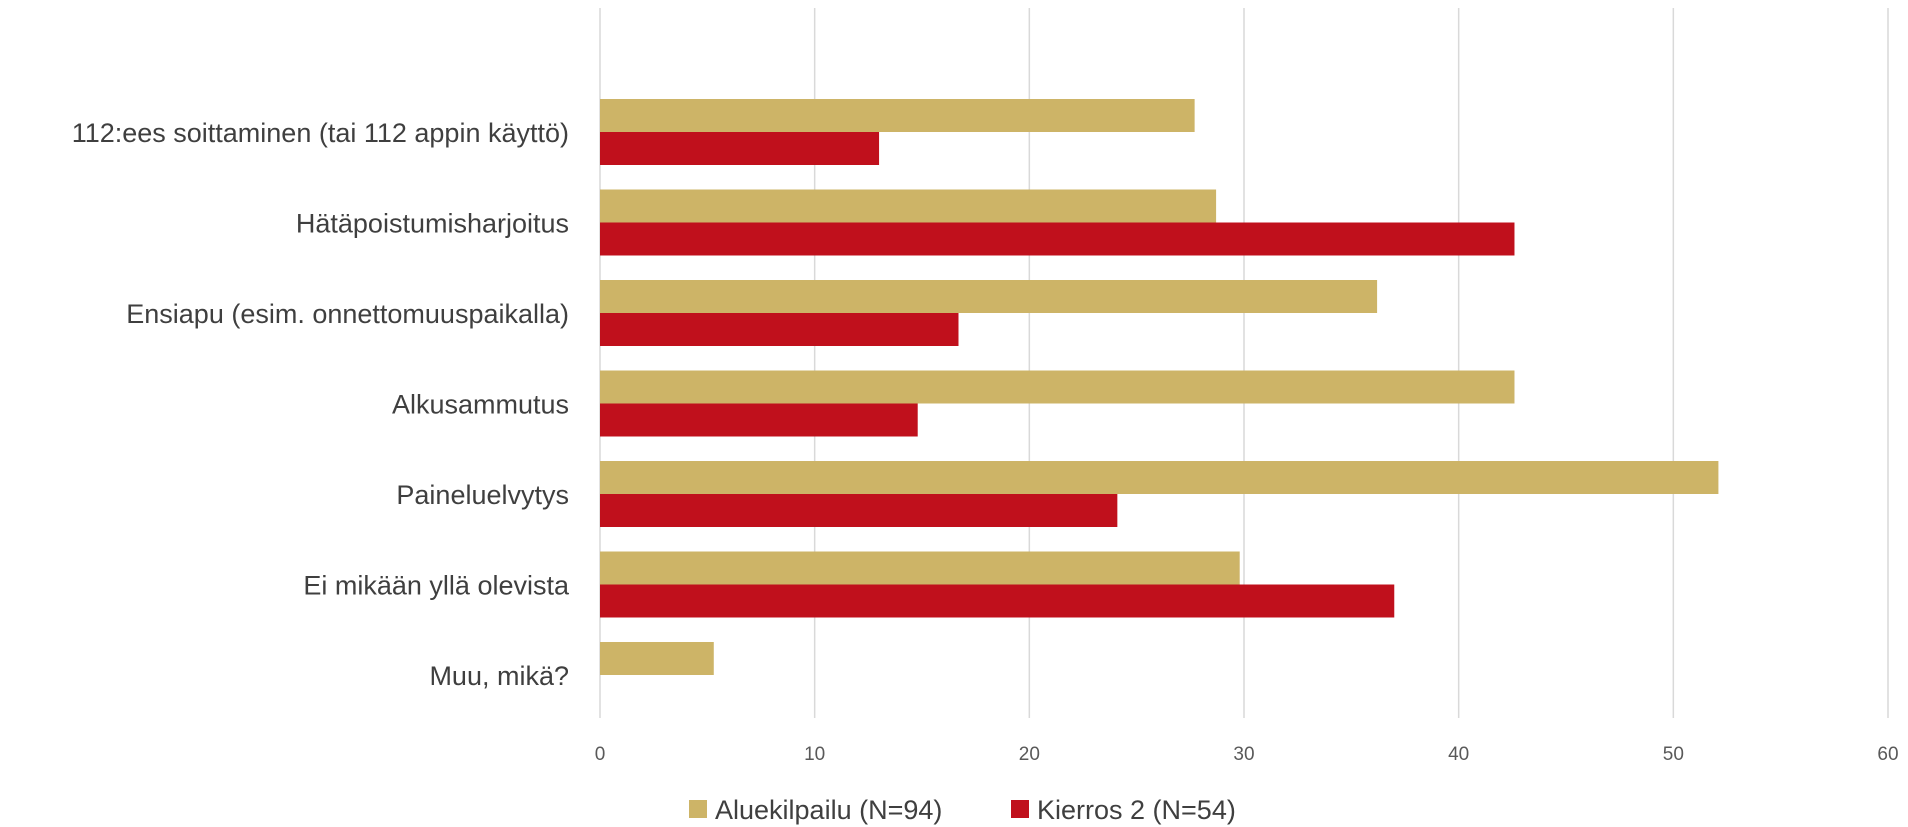 This screenshot has width=1908, height=827. What do you see at coordinates (600, 754) in the screenshot?
I see `x-tick-label: 0` at bounding box center [600, 754].